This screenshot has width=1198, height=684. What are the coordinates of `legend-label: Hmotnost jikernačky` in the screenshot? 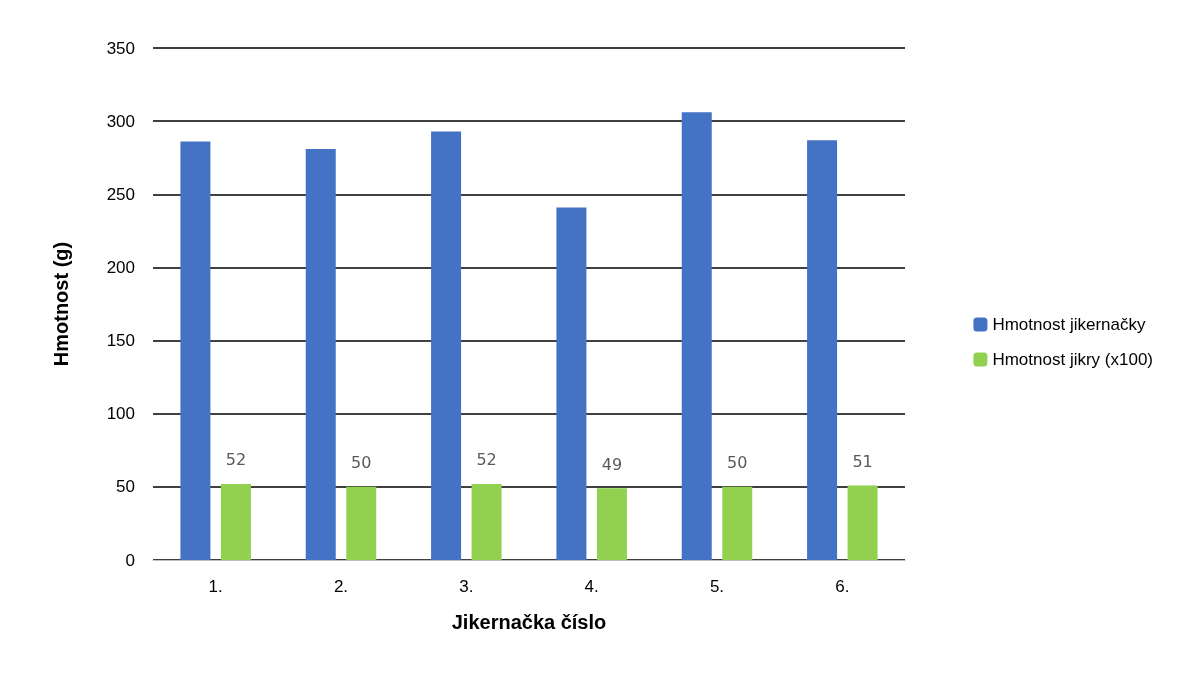 It's located at (1069, 324).